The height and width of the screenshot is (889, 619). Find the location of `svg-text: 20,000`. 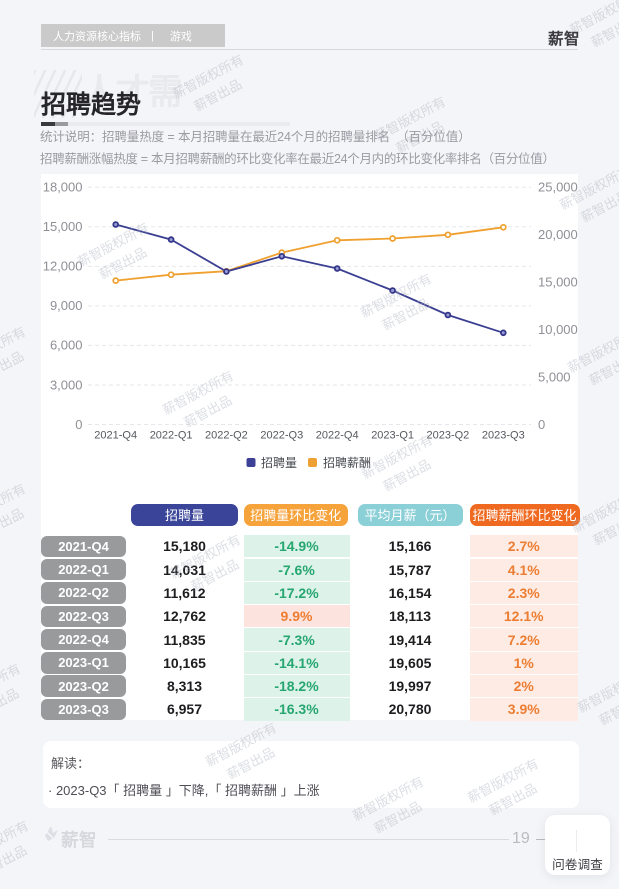

svg-text: 20,000 is located at coordinates (558, 234).